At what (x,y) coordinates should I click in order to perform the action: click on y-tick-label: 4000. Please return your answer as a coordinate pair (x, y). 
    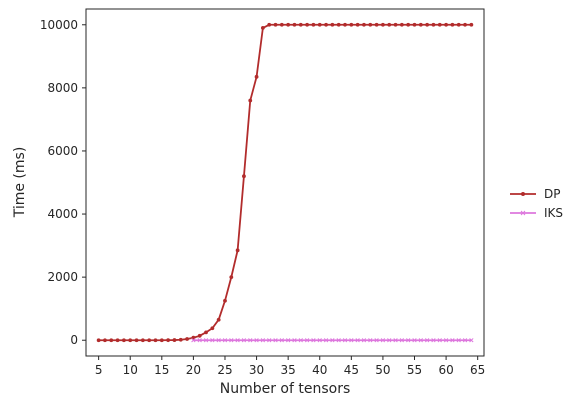
    Looking at the image, I should click on (62, 214).